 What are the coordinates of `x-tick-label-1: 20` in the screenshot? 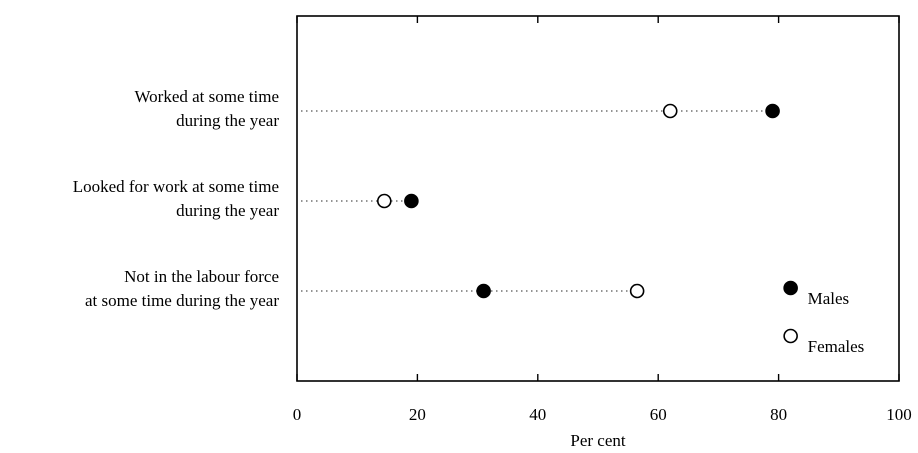 It's located at (417, 414).